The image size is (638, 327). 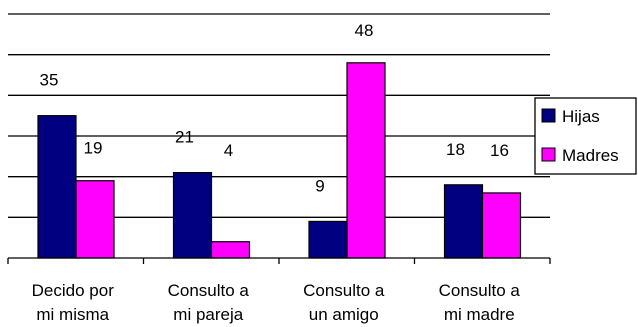 What do you see at coordinates (319, 185) in the screenshot?
I see `data-label-hijas-2: 9` at bounding box center [319, 185].